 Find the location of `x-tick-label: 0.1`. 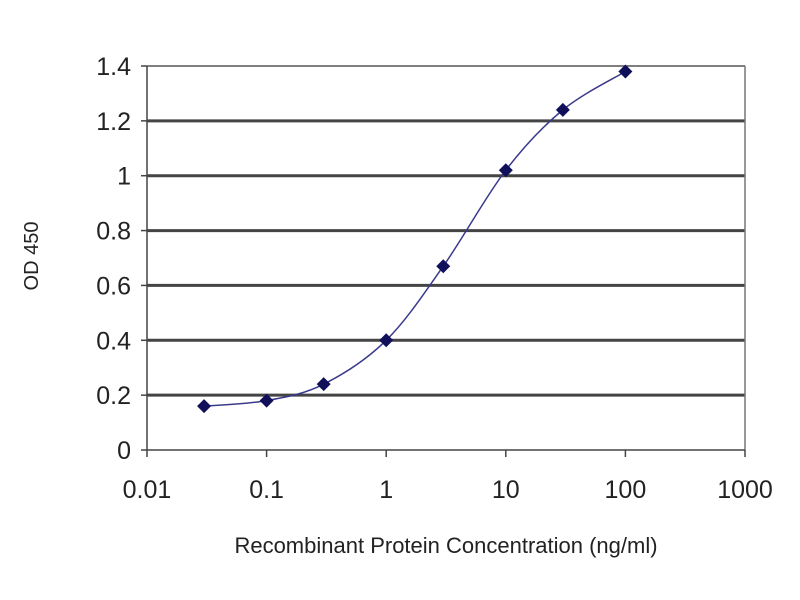

x-tick-label: 0.1 is located at coordinates (266, 490).